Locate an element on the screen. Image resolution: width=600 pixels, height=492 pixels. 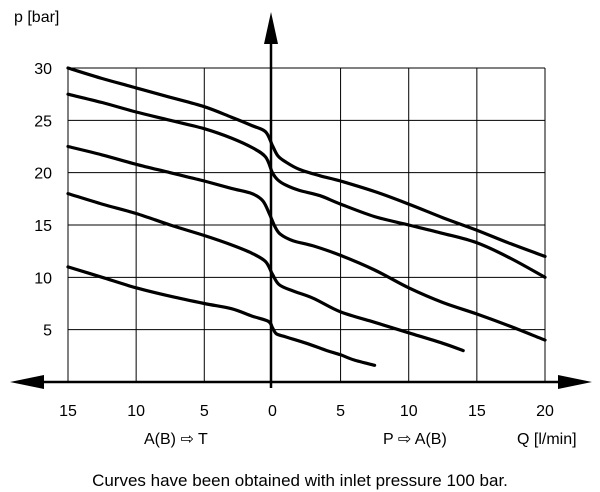
x-tick-label: 20 is located at coordinates (545, 411).